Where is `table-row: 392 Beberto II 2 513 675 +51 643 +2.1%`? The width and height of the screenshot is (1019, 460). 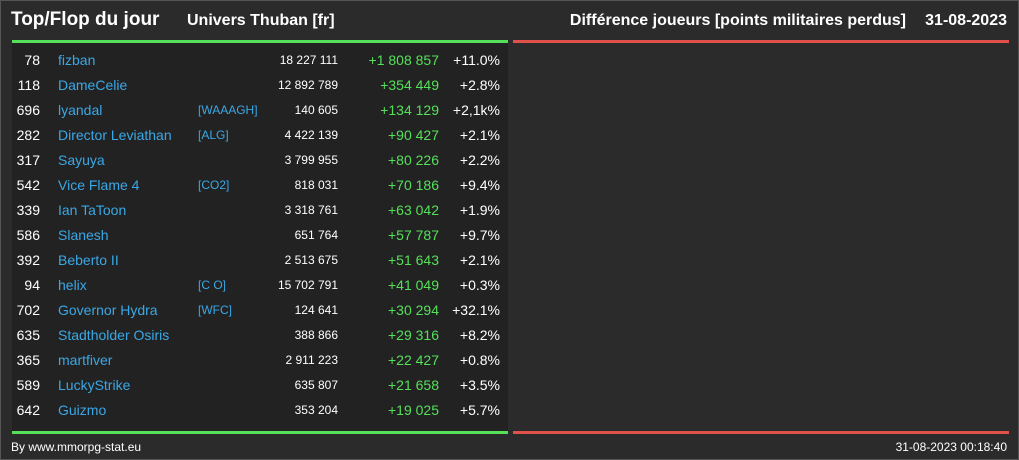
table-row: 392 Beberto II 2 513 675 +51 643 +2.1% is located at coordinates (260, 260).